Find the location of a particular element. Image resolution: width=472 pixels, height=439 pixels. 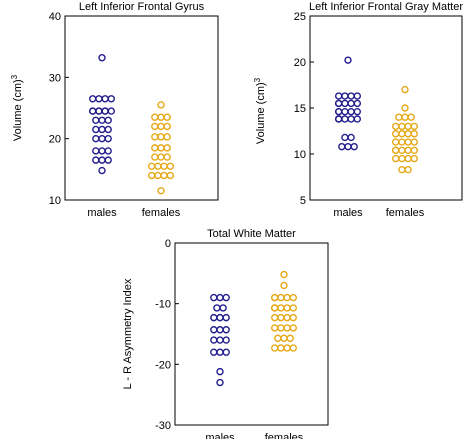

y-axis-label: Volume (cm)3 is located at coordinates (260, 110).